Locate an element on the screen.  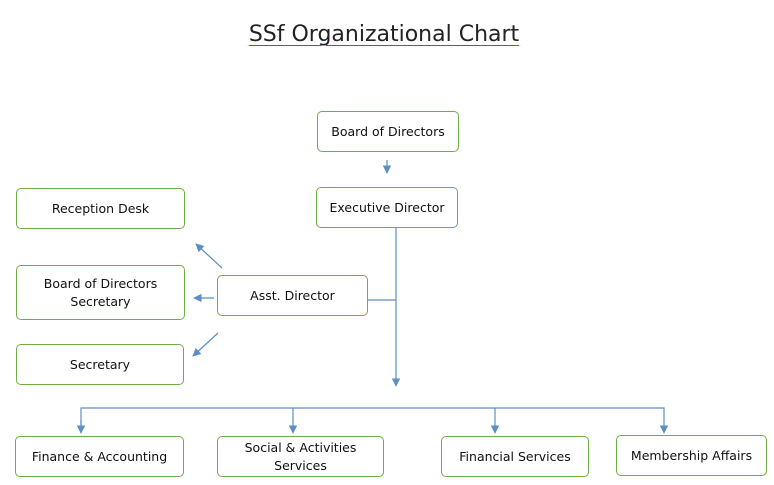
node-finance-accounting: Finance & Accounting is located at coordinates (99, 456).